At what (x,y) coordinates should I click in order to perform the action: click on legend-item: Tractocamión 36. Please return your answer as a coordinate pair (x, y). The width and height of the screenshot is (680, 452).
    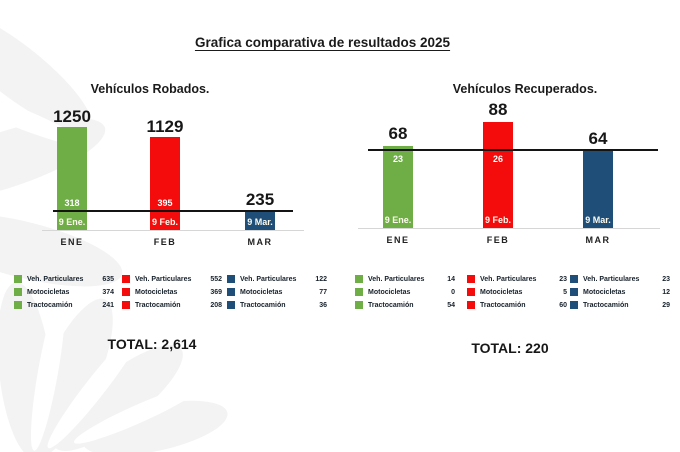
    Looking at the image, I should click on (277, 305).